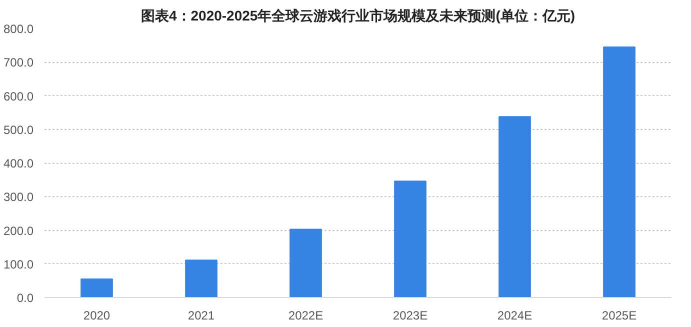 The height and width of the screenshot is (327, 691). I want to click on x-tick-label: 2022E, so click(306, 315).